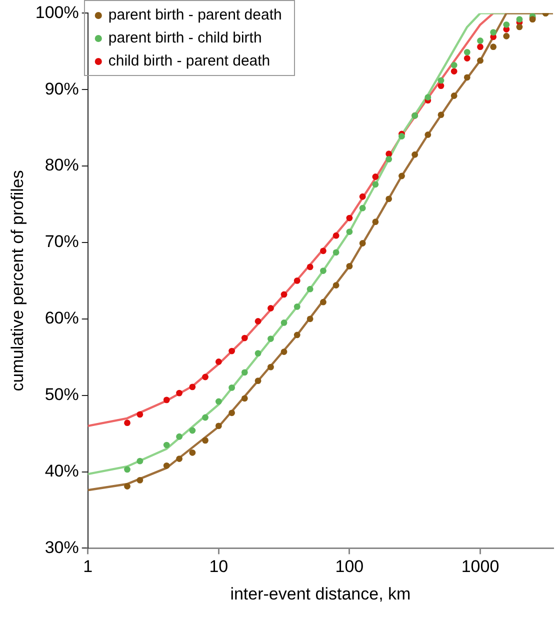 The height and width of the screenshot is (617, 557). Describe the element at coordinates (61, 165) in the screenshot. I see `y-tick-label: 80%` at that location.